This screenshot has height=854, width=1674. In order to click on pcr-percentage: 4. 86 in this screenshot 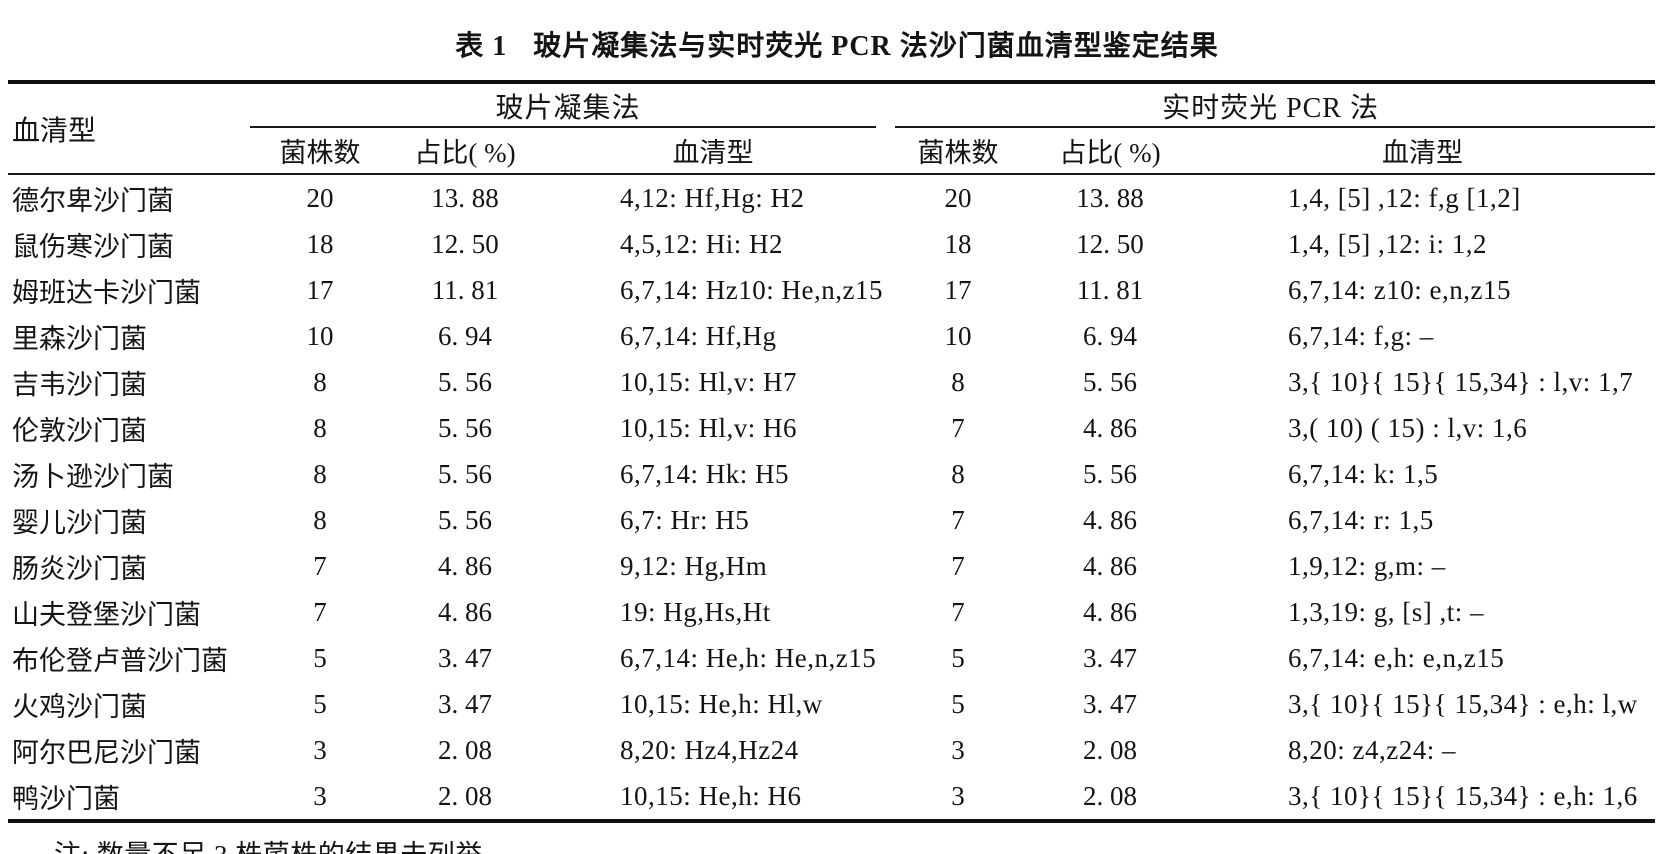, I will do `click(1110, 519)`.